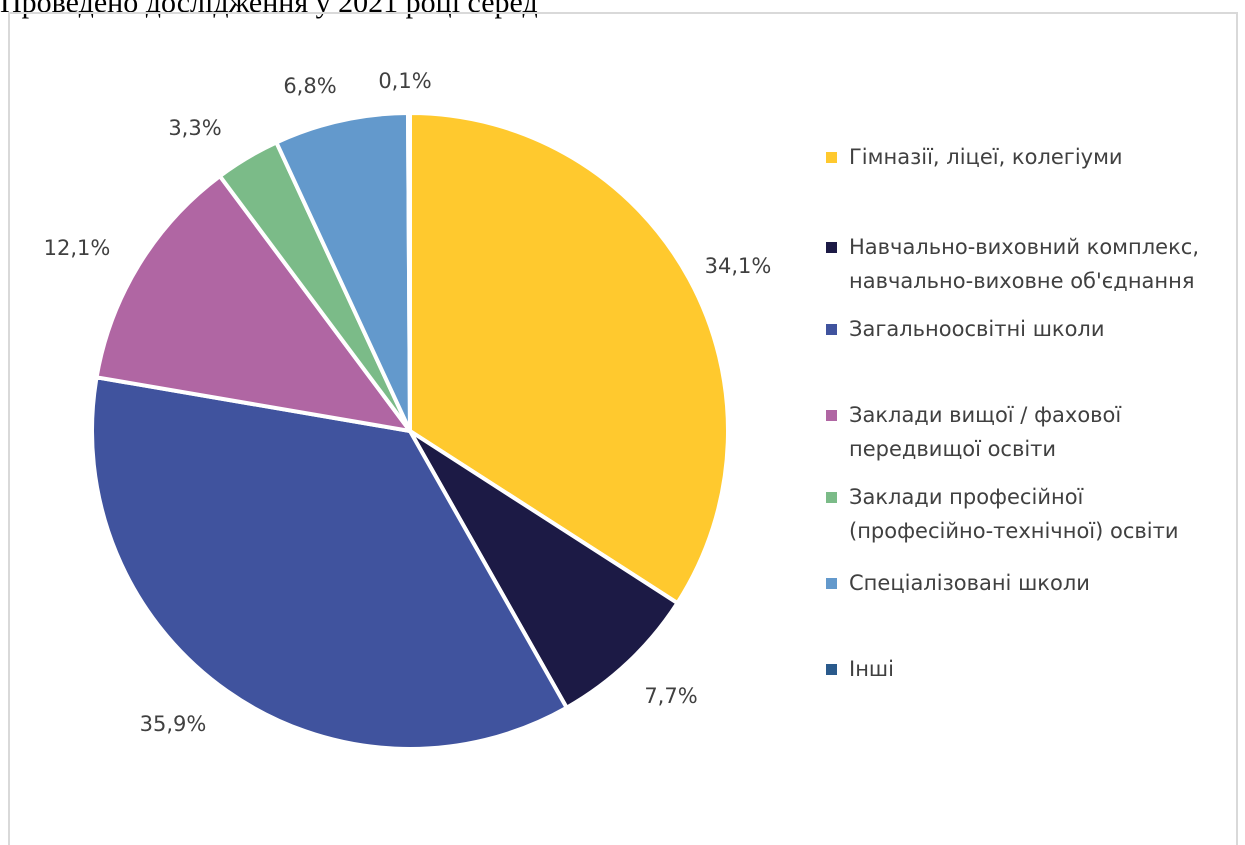 The height and width of the screenshot is (845, 1245). I want to click on legend-item: Заклади вищої / фахової передвищої освіти, so click(1031, 432).